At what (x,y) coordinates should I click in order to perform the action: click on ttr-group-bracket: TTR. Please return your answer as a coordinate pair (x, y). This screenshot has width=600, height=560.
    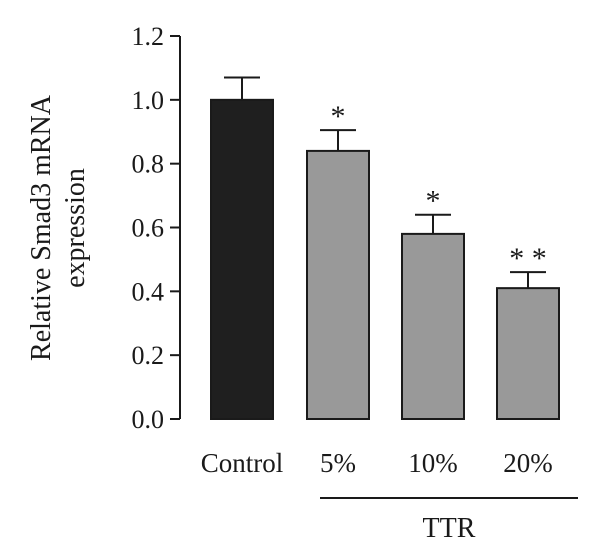
    Looking at the image, I should click on (449, 520).